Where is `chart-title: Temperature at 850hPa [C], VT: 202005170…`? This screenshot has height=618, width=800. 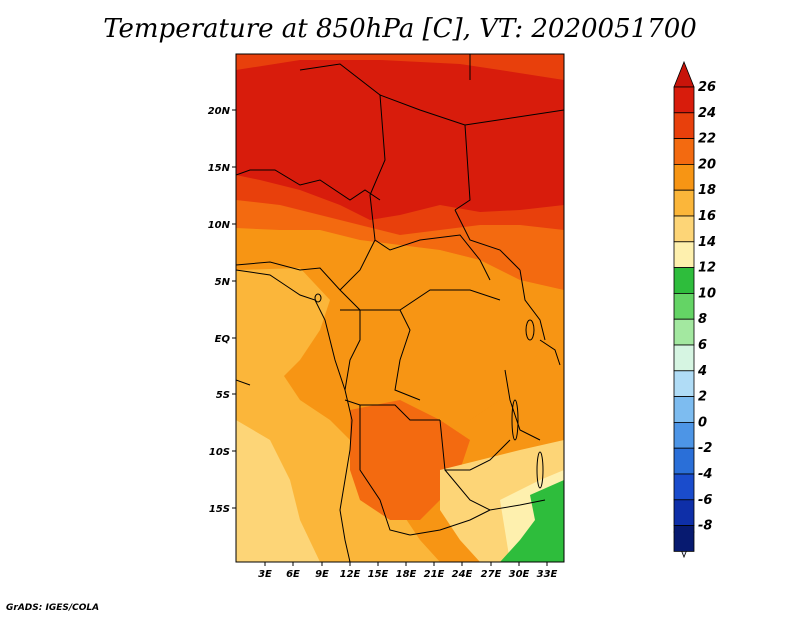 chart-title: Temperature at 850hPa [C], VT: 202005170… is located at coordinates (400, 29).